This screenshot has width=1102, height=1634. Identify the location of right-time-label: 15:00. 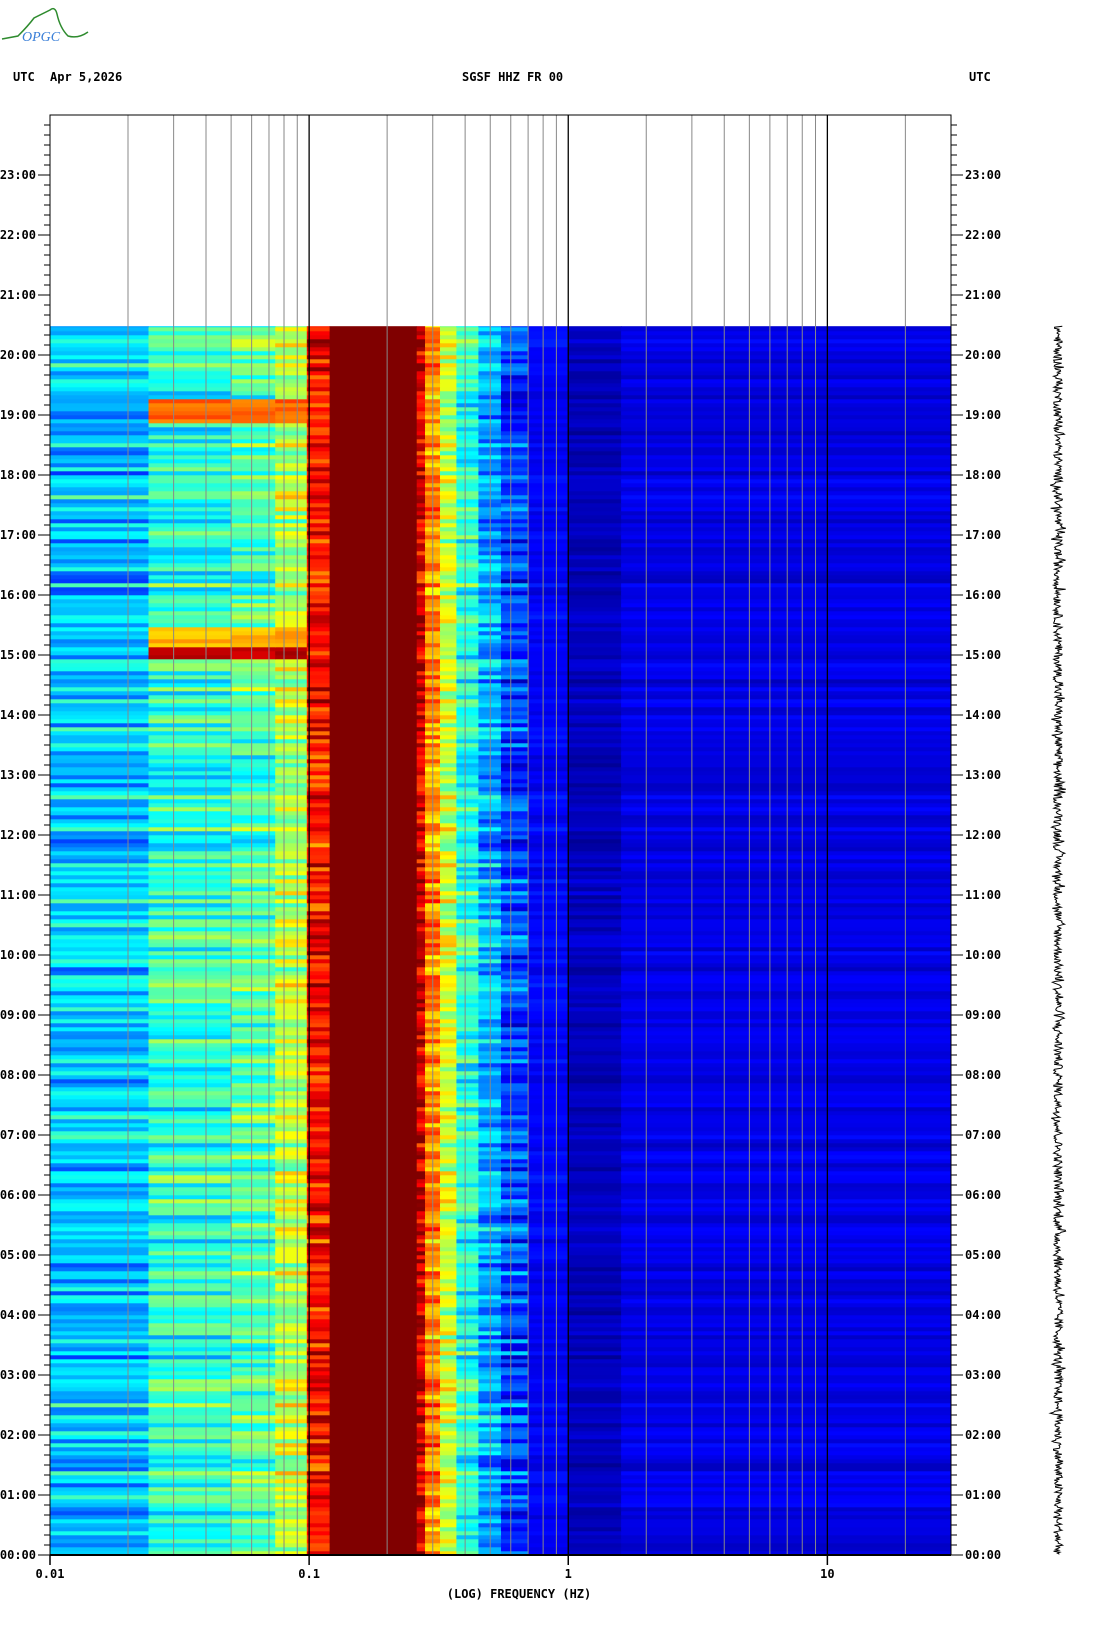
(983, 655).